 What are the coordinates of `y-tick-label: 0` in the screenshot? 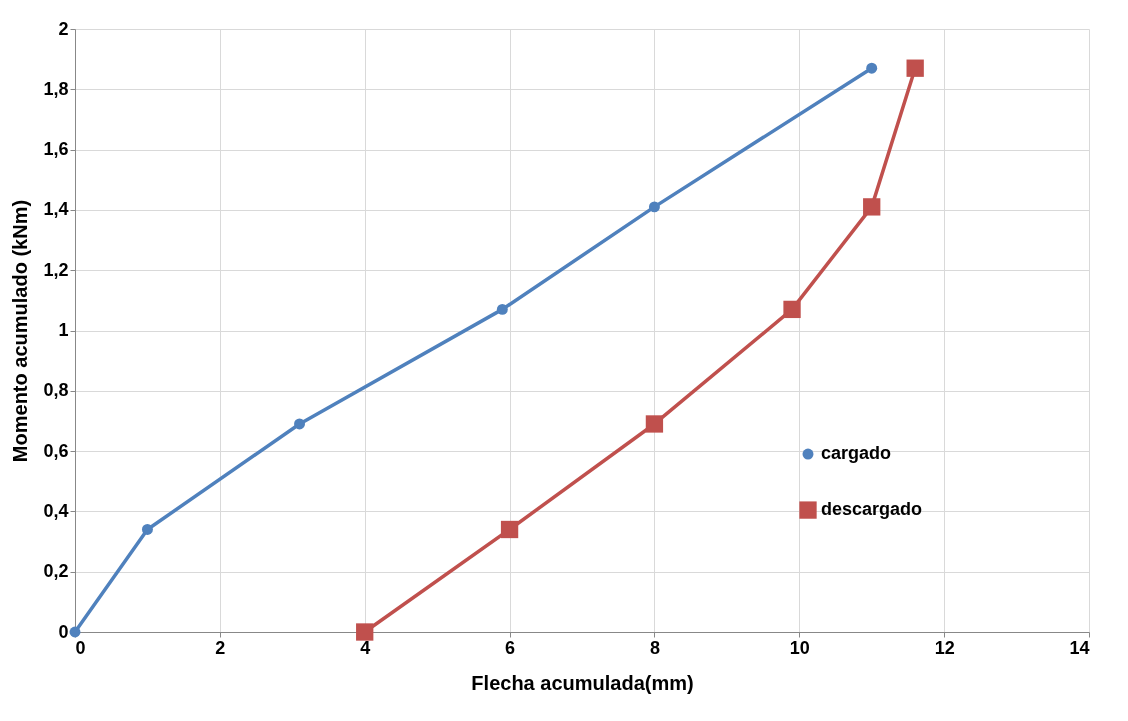 It's located at (63, 631).